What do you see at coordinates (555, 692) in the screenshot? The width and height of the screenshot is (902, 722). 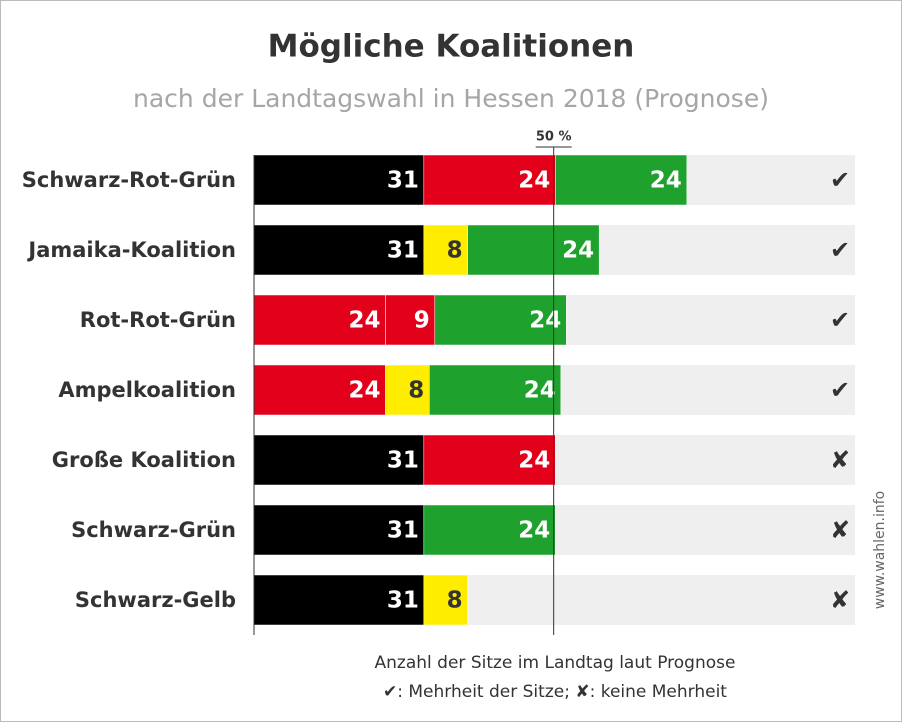 I see `legend-text: ✔: Mehrheit der Sitze; ✘: keine Mehrheit` at bounding box center [555, 692].